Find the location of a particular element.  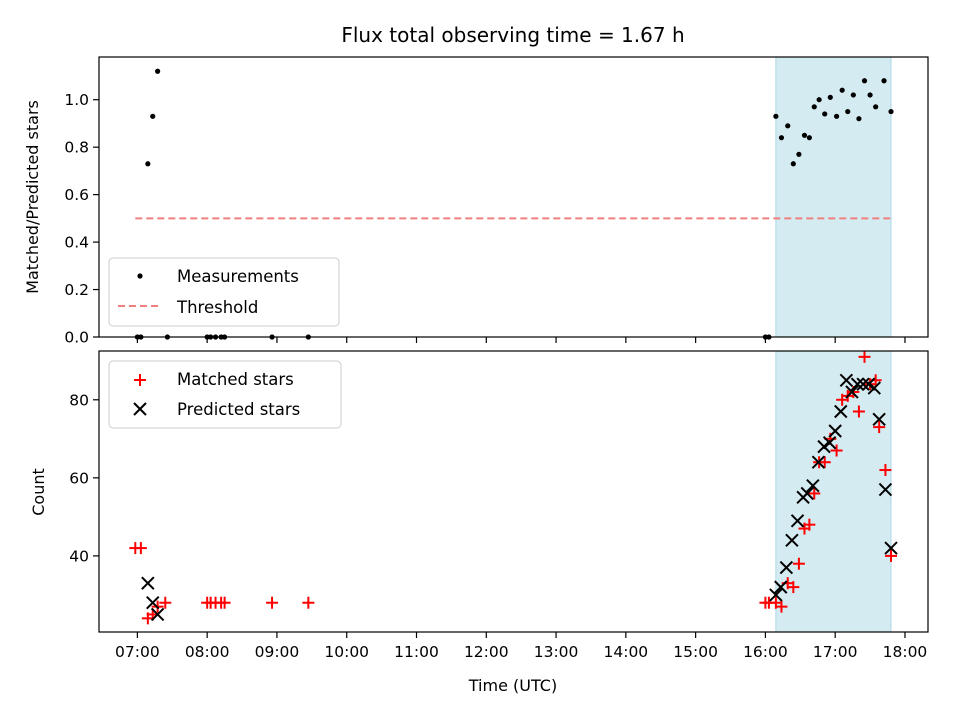

legend-marker-measurements is located at coordinates (140, 276).